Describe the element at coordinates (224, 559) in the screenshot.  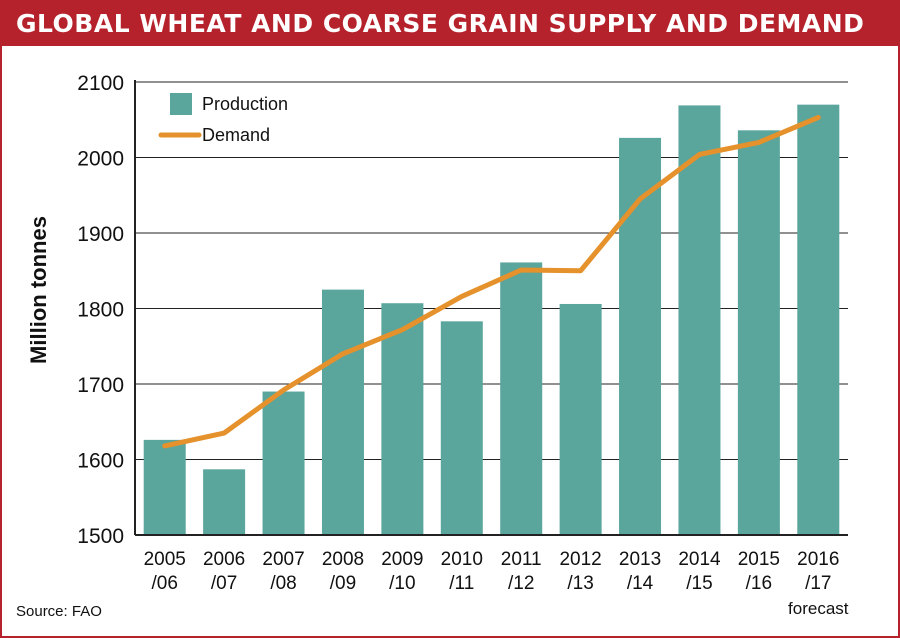
I see `x-tick-label-year-1: 2006` at that location.